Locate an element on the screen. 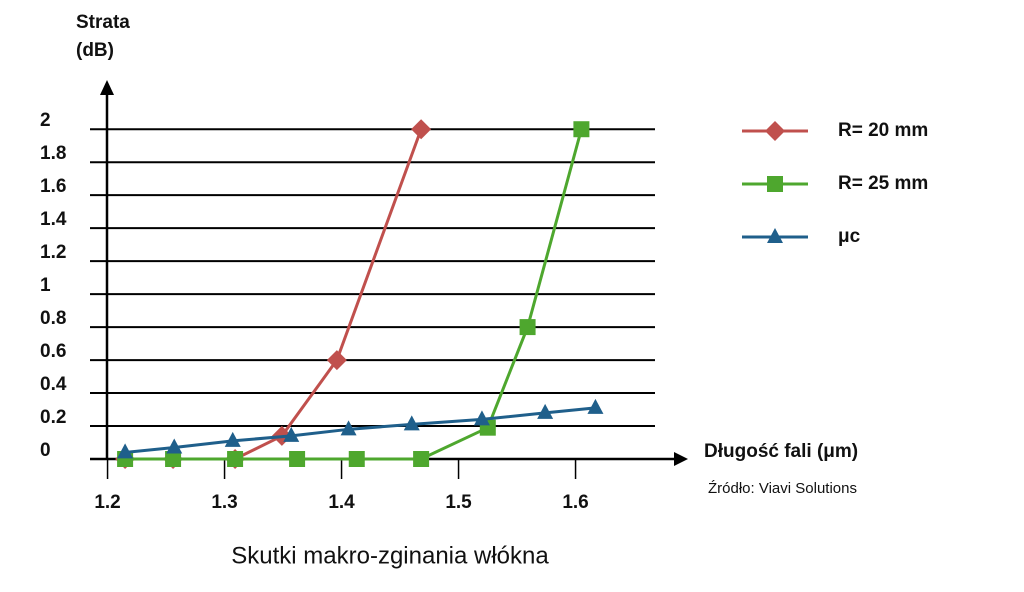  x-tick-label: 1.6 is located at coordinates (575, 502).